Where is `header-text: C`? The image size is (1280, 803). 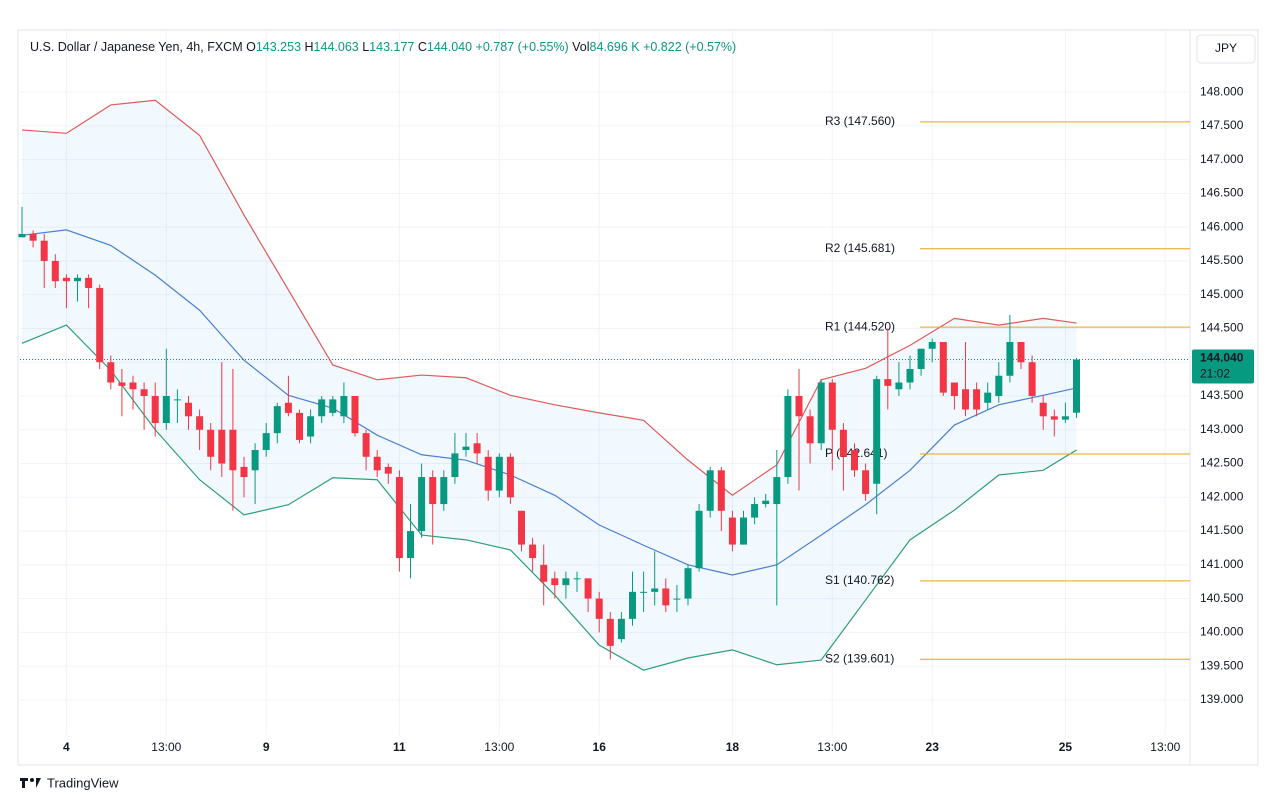
header-text: C is located at coordinates (422, 47).